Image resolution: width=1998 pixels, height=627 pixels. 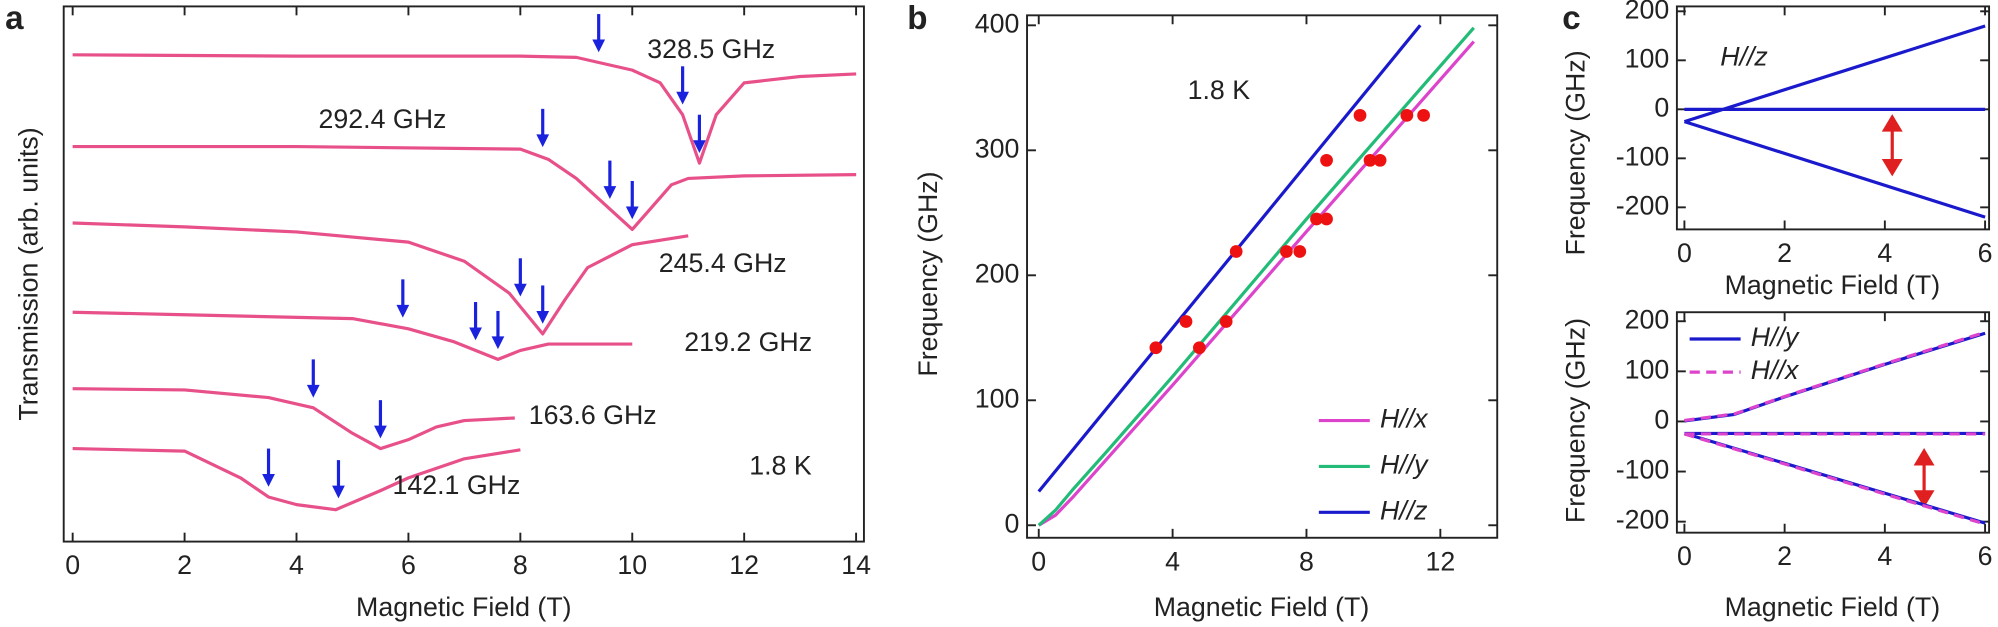 I want to click on series-label: 219.2 GHz, so click(x=748, y=342).